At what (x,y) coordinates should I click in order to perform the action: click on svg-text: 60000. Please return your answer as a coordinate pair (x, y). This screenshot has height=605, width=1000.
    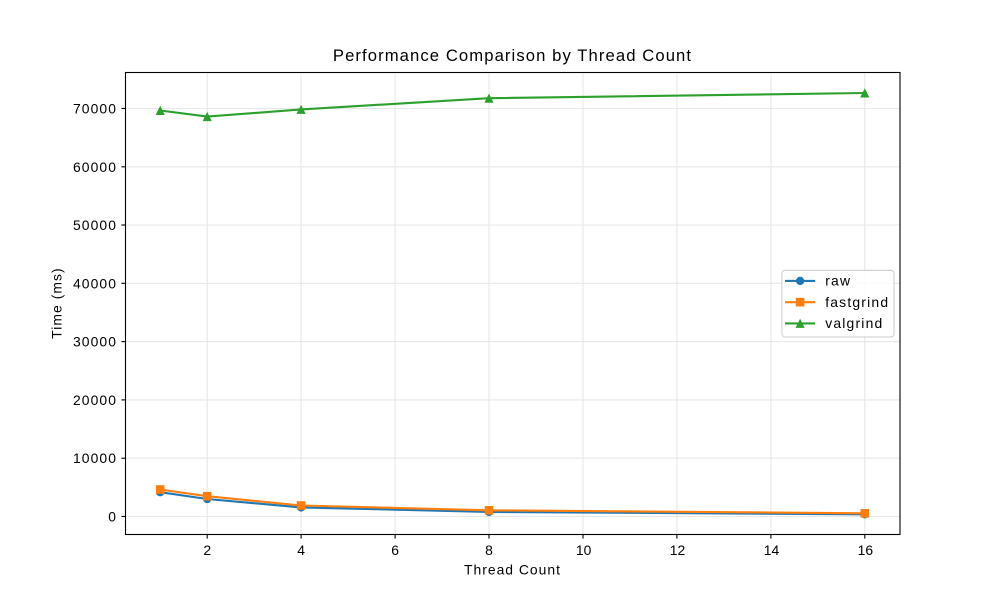
    Looking at the image, I should click on (95, 167).